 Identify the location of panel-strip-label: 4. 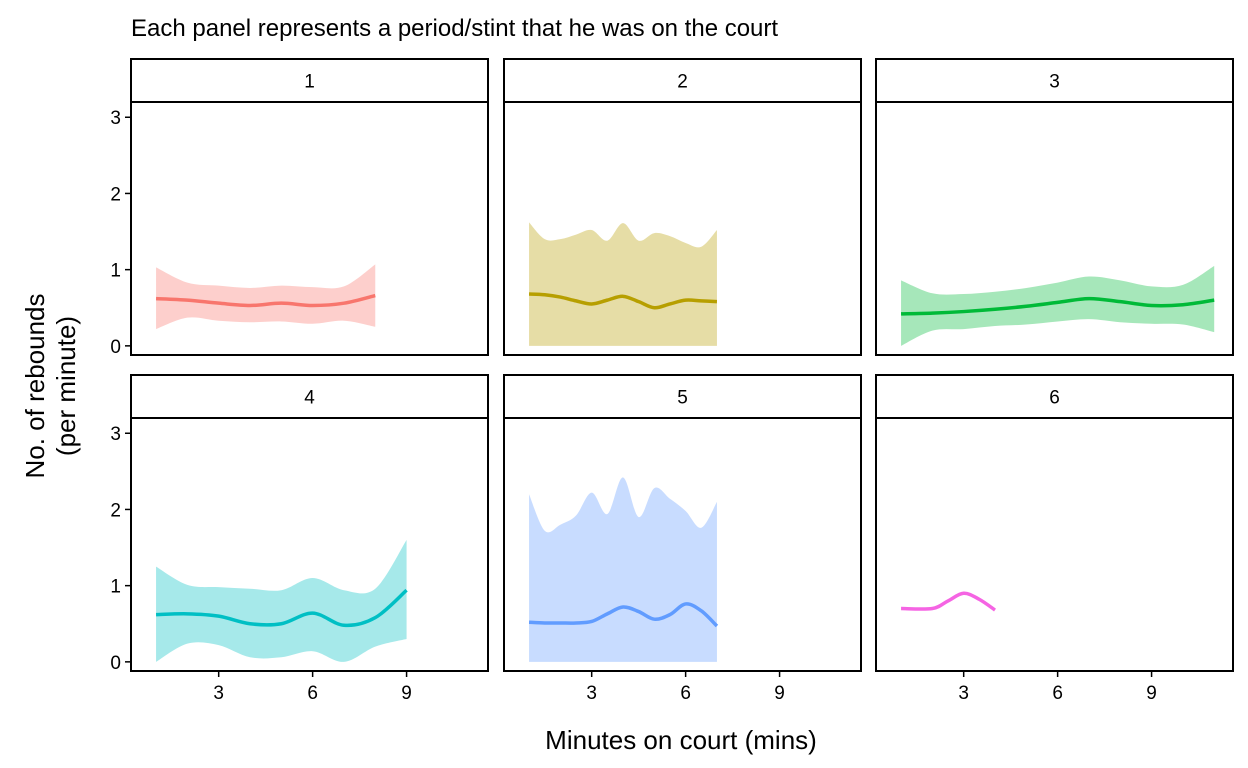
(309, 398).